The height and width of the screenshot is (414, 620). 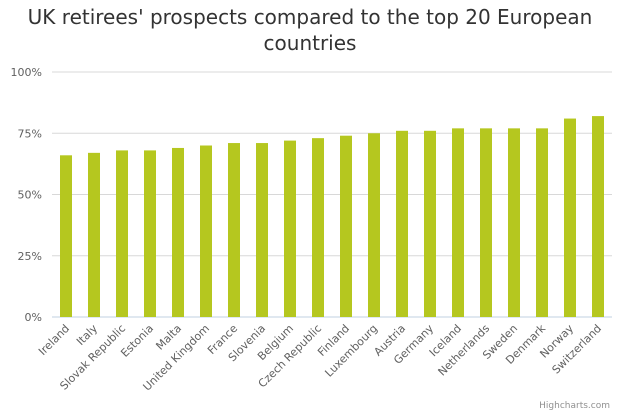 I want to click on bar-slovenia, so click(x=262, y=230).